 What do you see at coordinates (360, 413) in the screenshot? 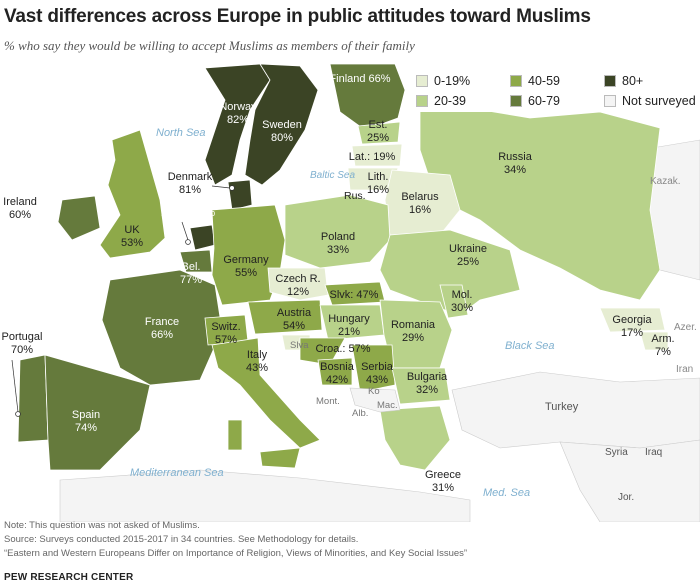
I see `place-label-alb: Alb.` at bounding box center [360, 413].